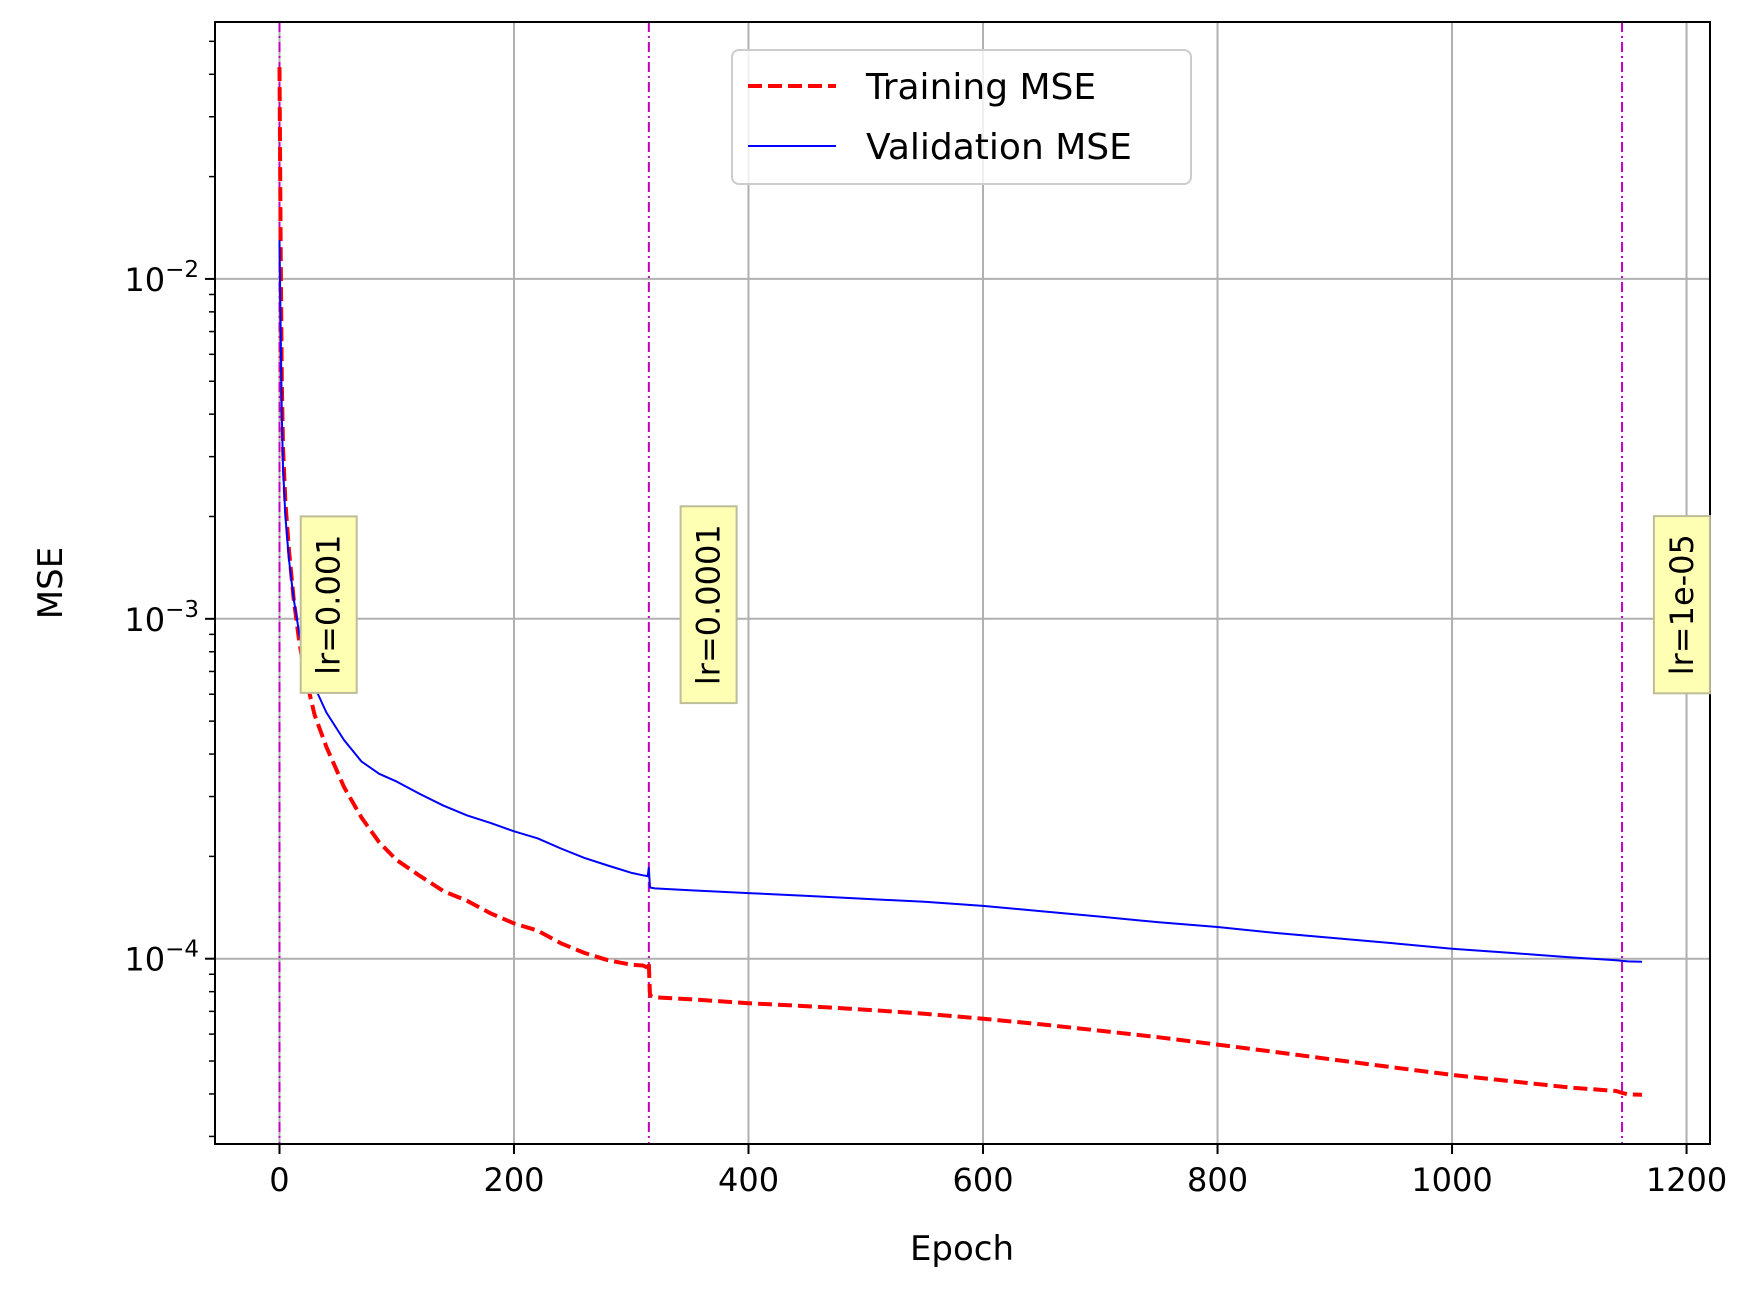 The image size is (1760, 1294). I want to click on legend-label-validation: Validation MSE, so click(999, 147).